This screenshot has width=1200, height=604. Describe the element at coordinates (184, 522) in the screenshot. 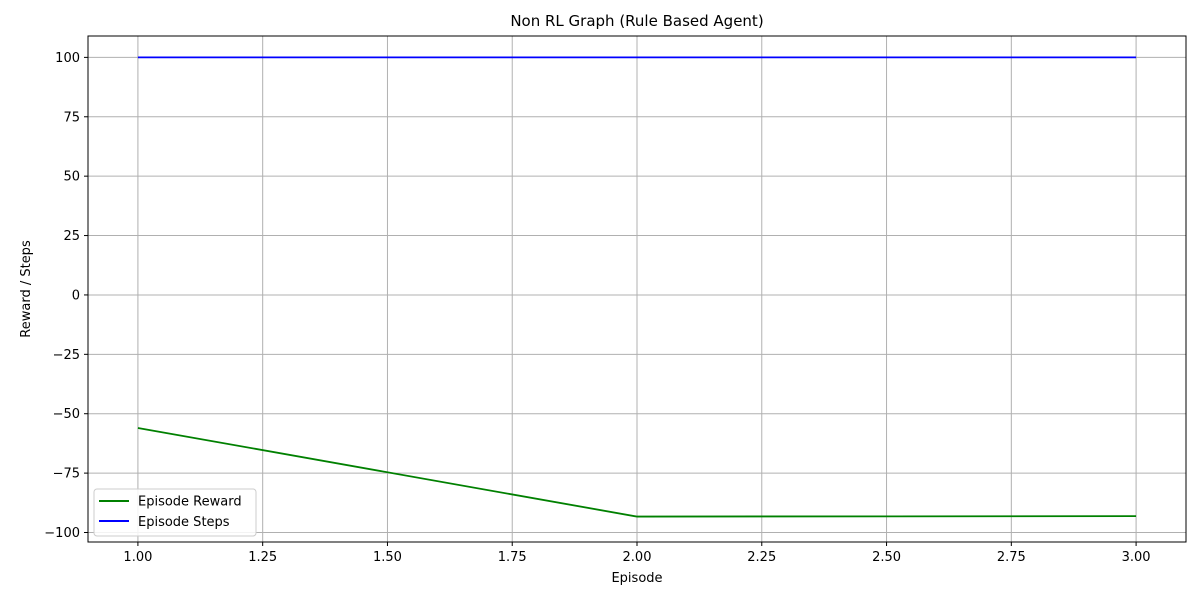

I see `legend-label-episode-steps: Episode Steps` at that location.